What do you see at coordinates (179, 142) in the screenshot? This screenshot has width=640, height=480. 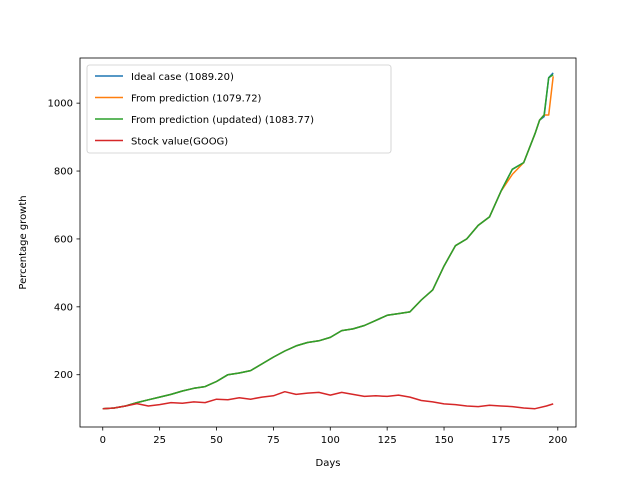 I see `legend-label-4: Stock value(GOOG)` at bounding box center [179, 142].